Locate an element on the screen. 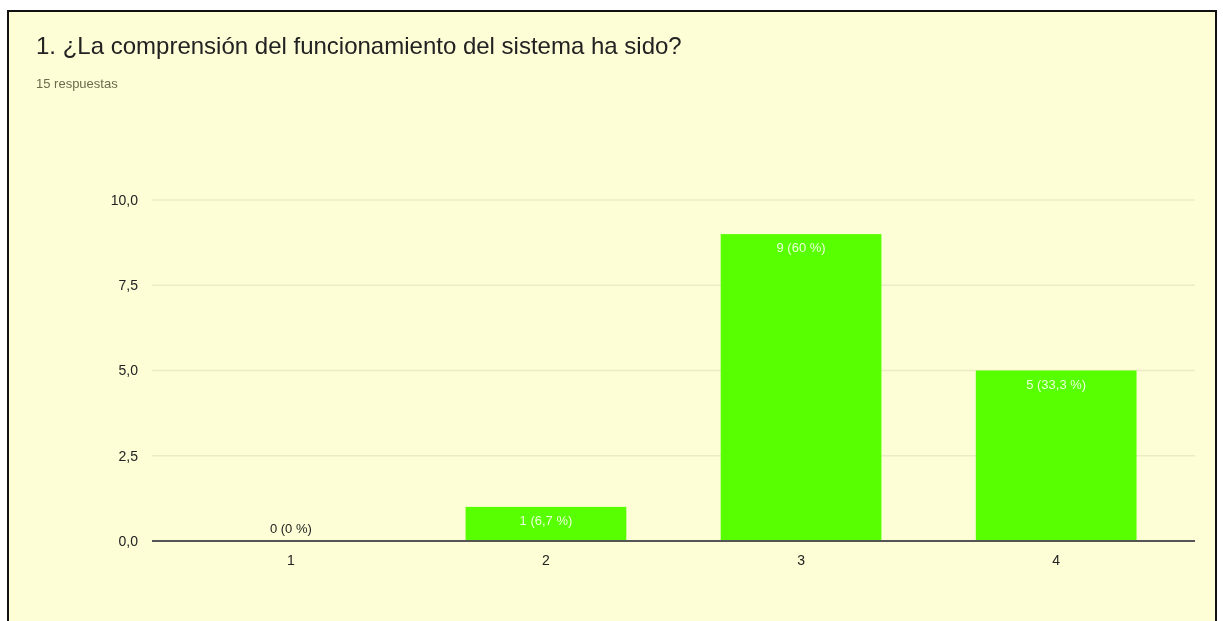 The image size is (1223, 621). y-tick-label: 2,5 is located at coordinates (128, 455).